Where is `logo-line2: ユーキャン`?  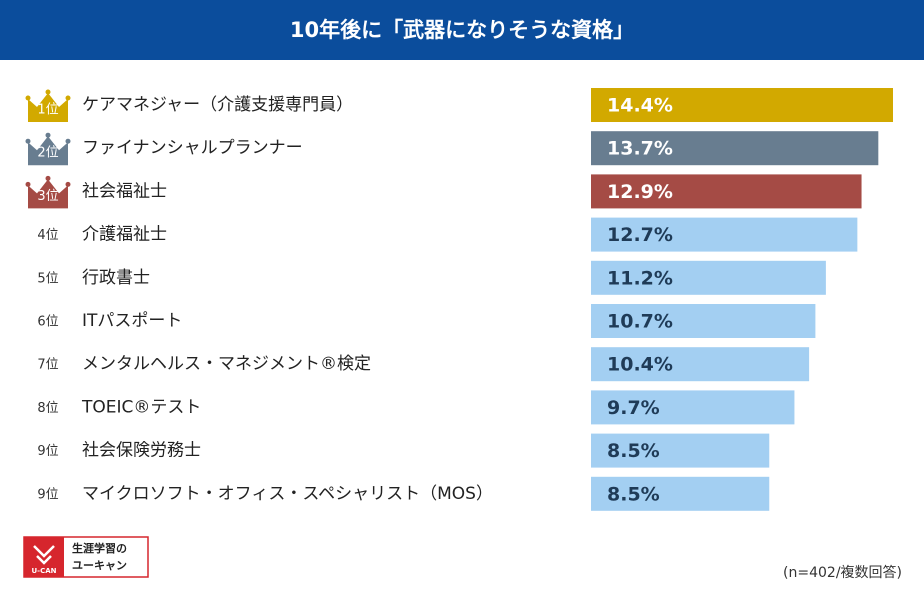
logo-line2: ユーキャン is located at coordinates (99, 565).